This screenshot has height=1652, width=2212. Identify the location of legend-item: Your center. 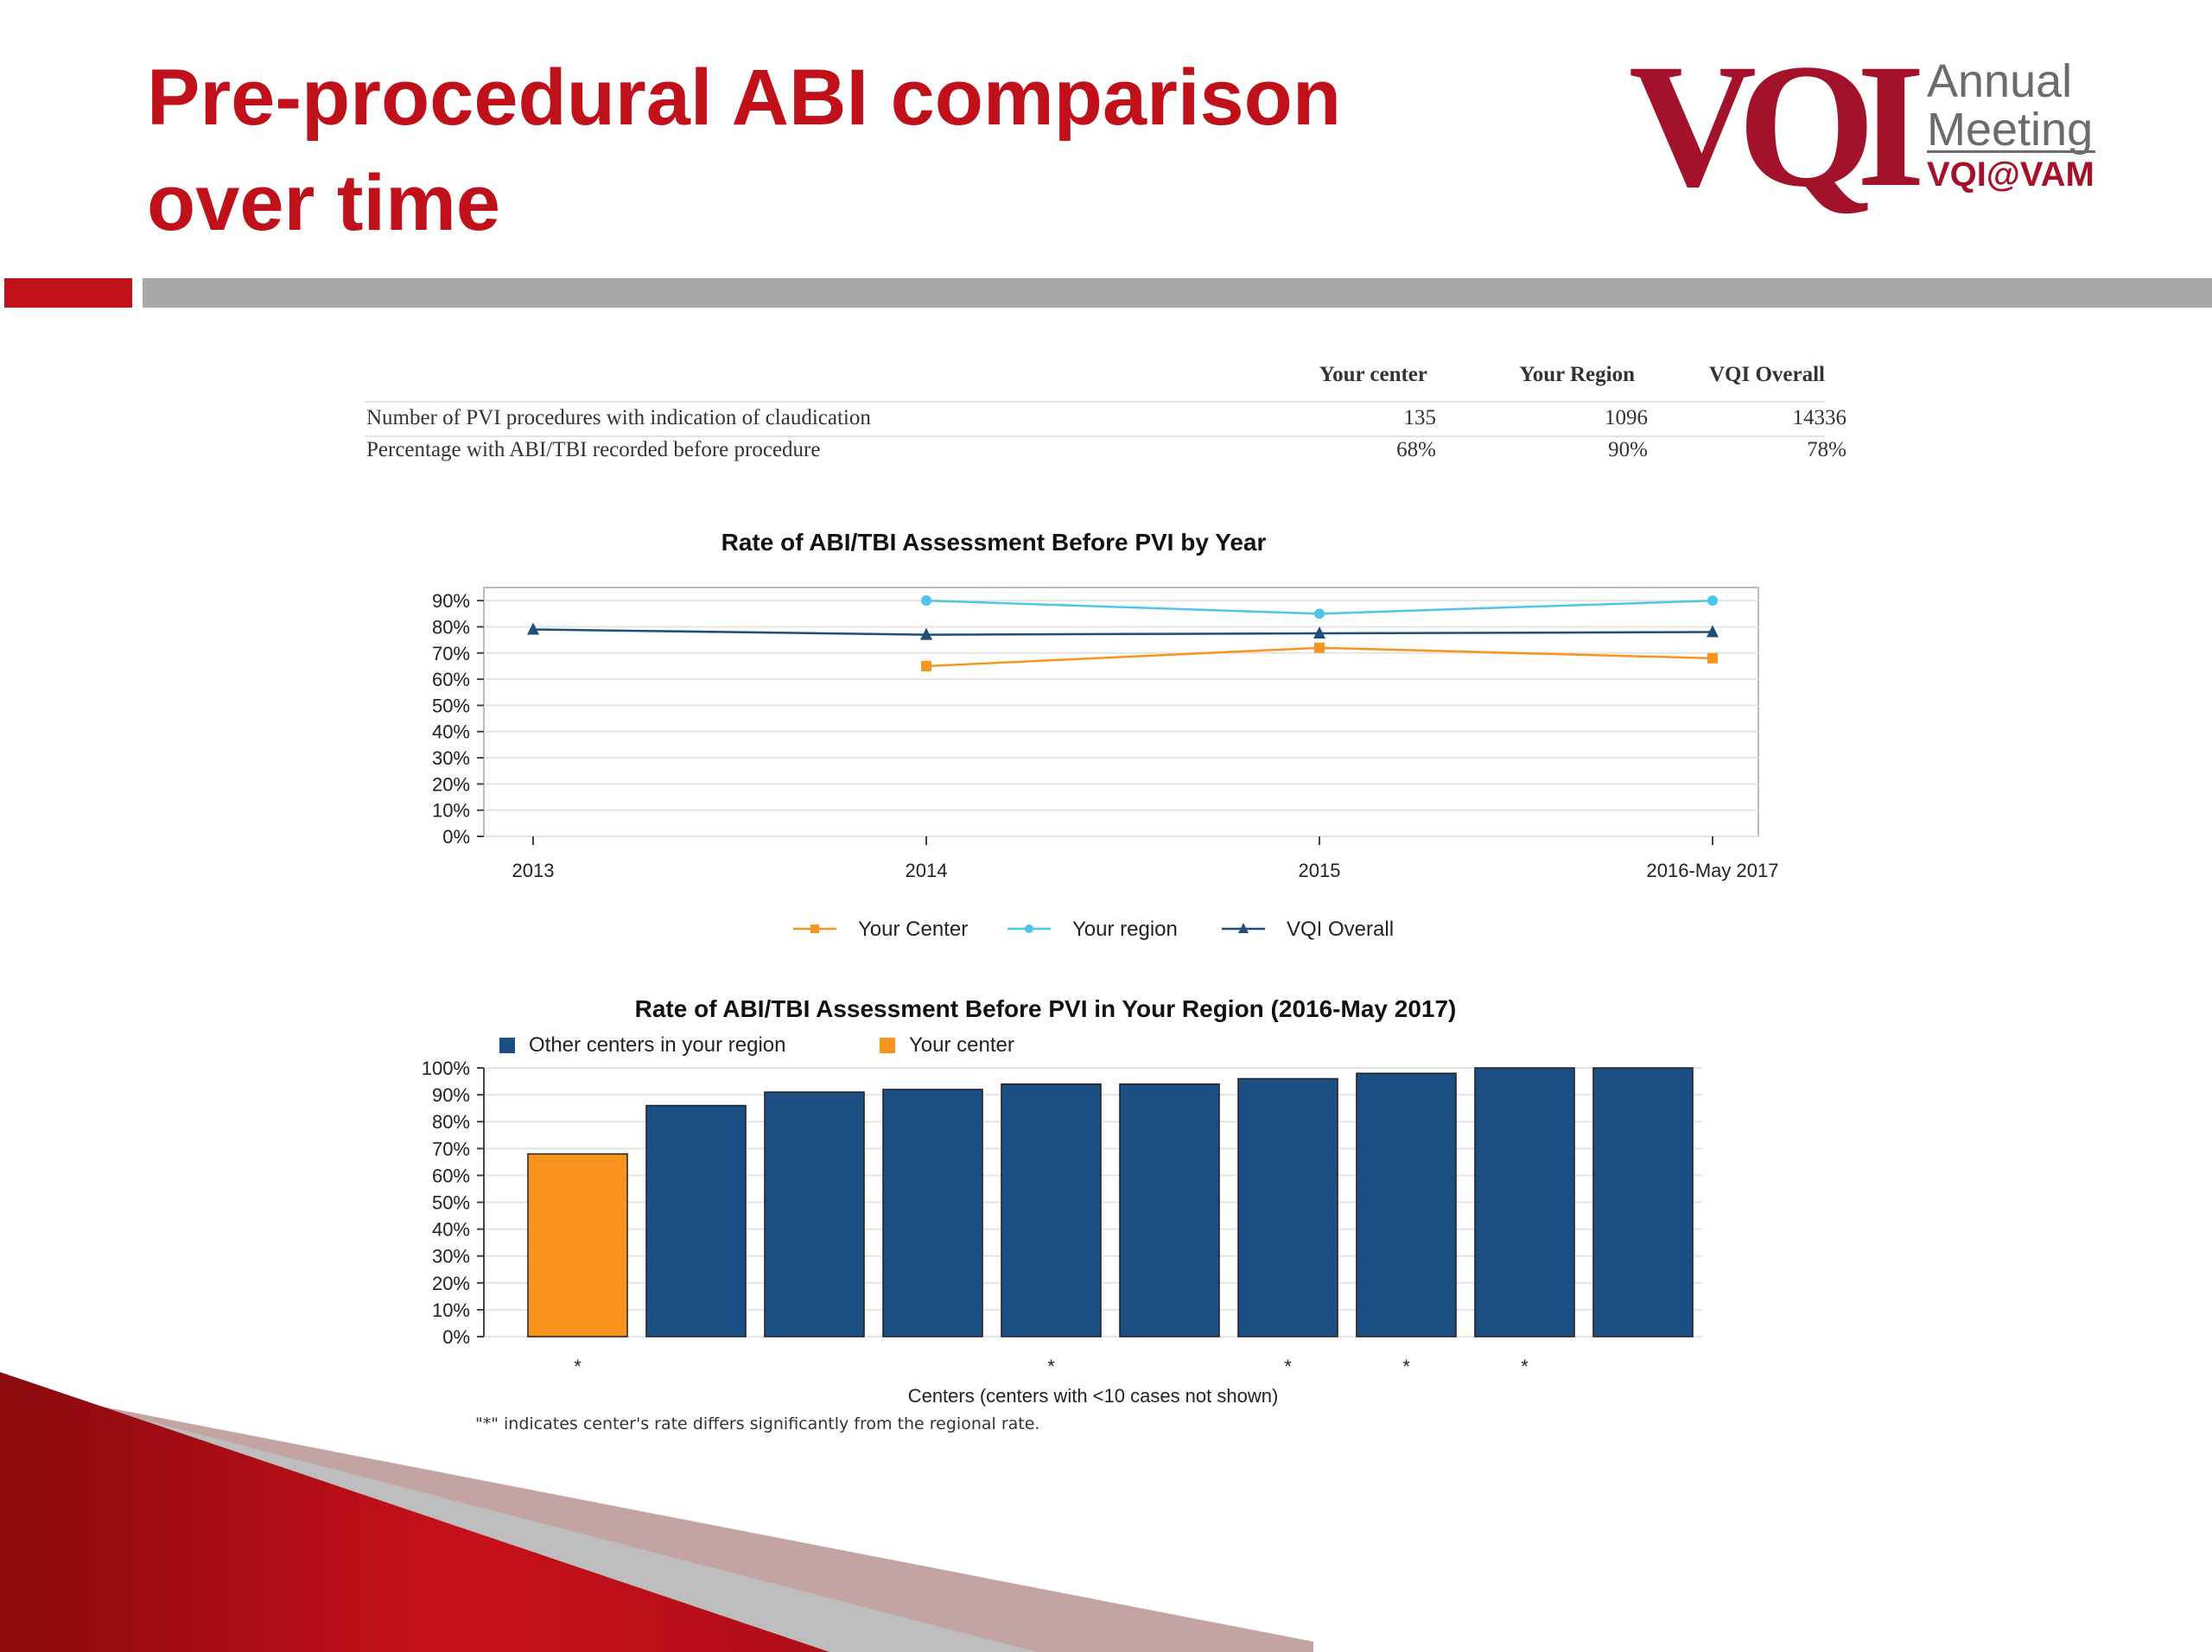
(947, 1045).